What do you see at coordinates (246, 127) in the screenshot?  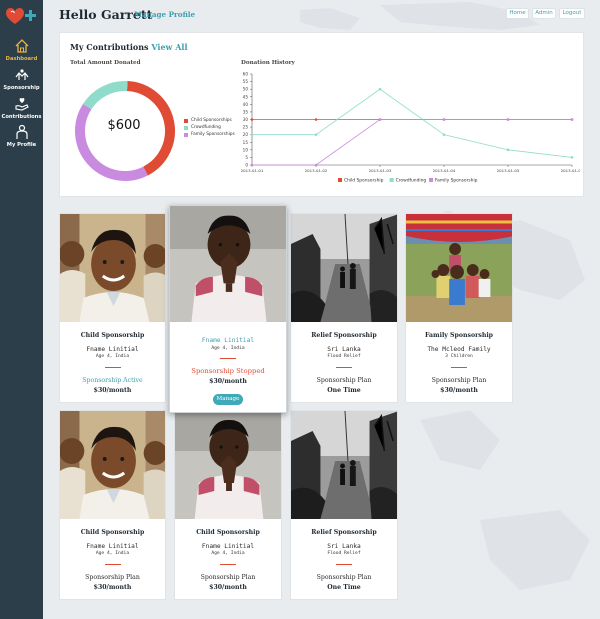 I see `y-tick-label: 25` at bounding box center [246, 127].